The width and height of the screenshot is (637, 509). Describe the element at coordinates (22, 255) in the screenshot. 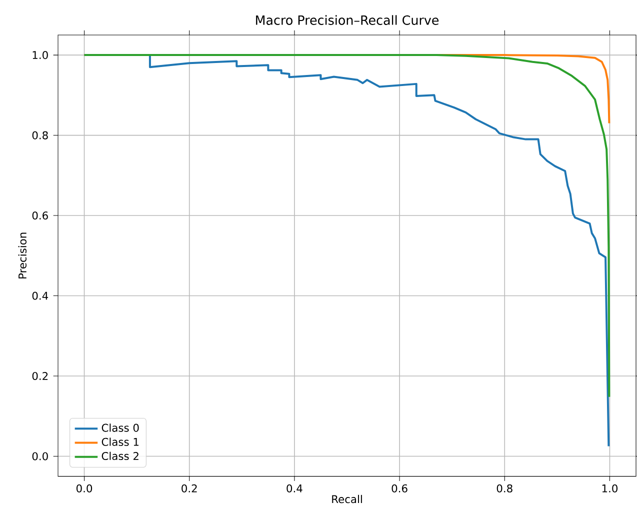

I see `y-axis-title: Precision` at that location.